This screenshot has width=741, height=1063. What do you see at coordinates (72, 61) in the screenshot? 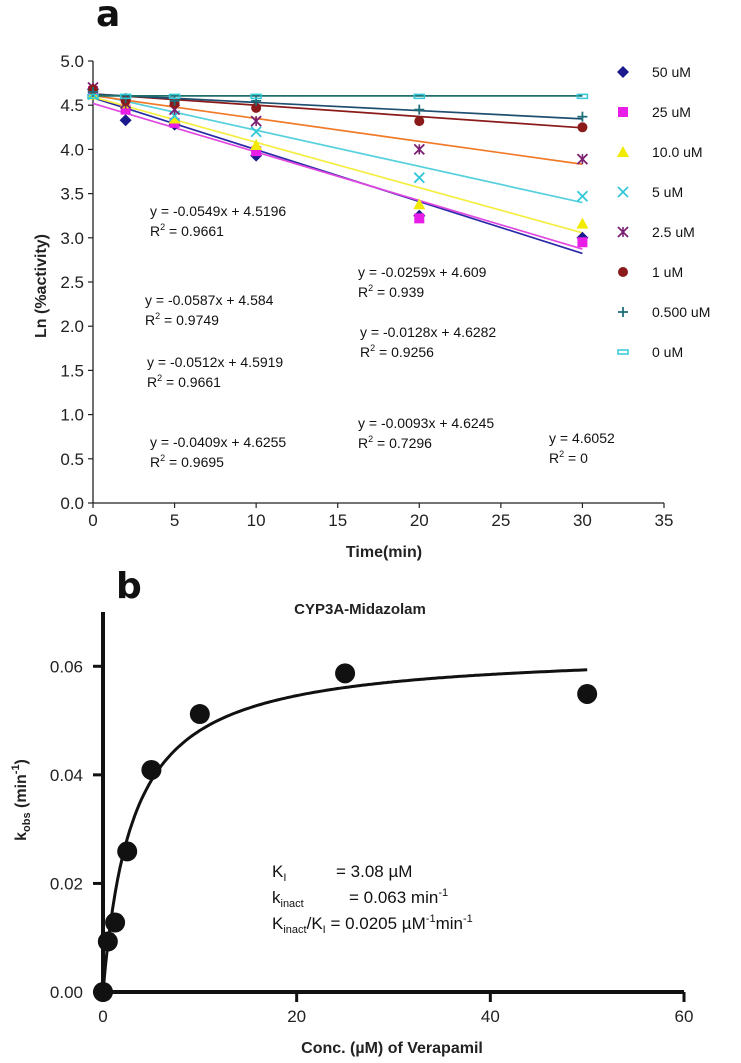
I see `y-tick-label: 5.0` at bounding box center [72, 61].